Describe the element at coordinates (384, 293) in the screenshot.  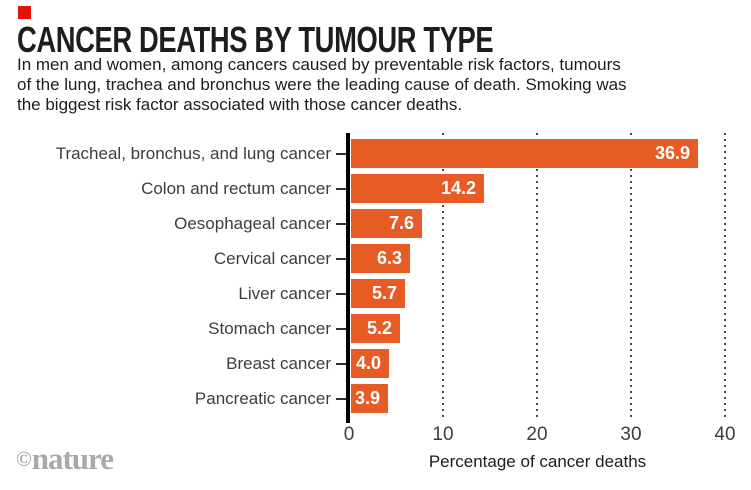
I see `bar-value-label: 5.7` at that location.